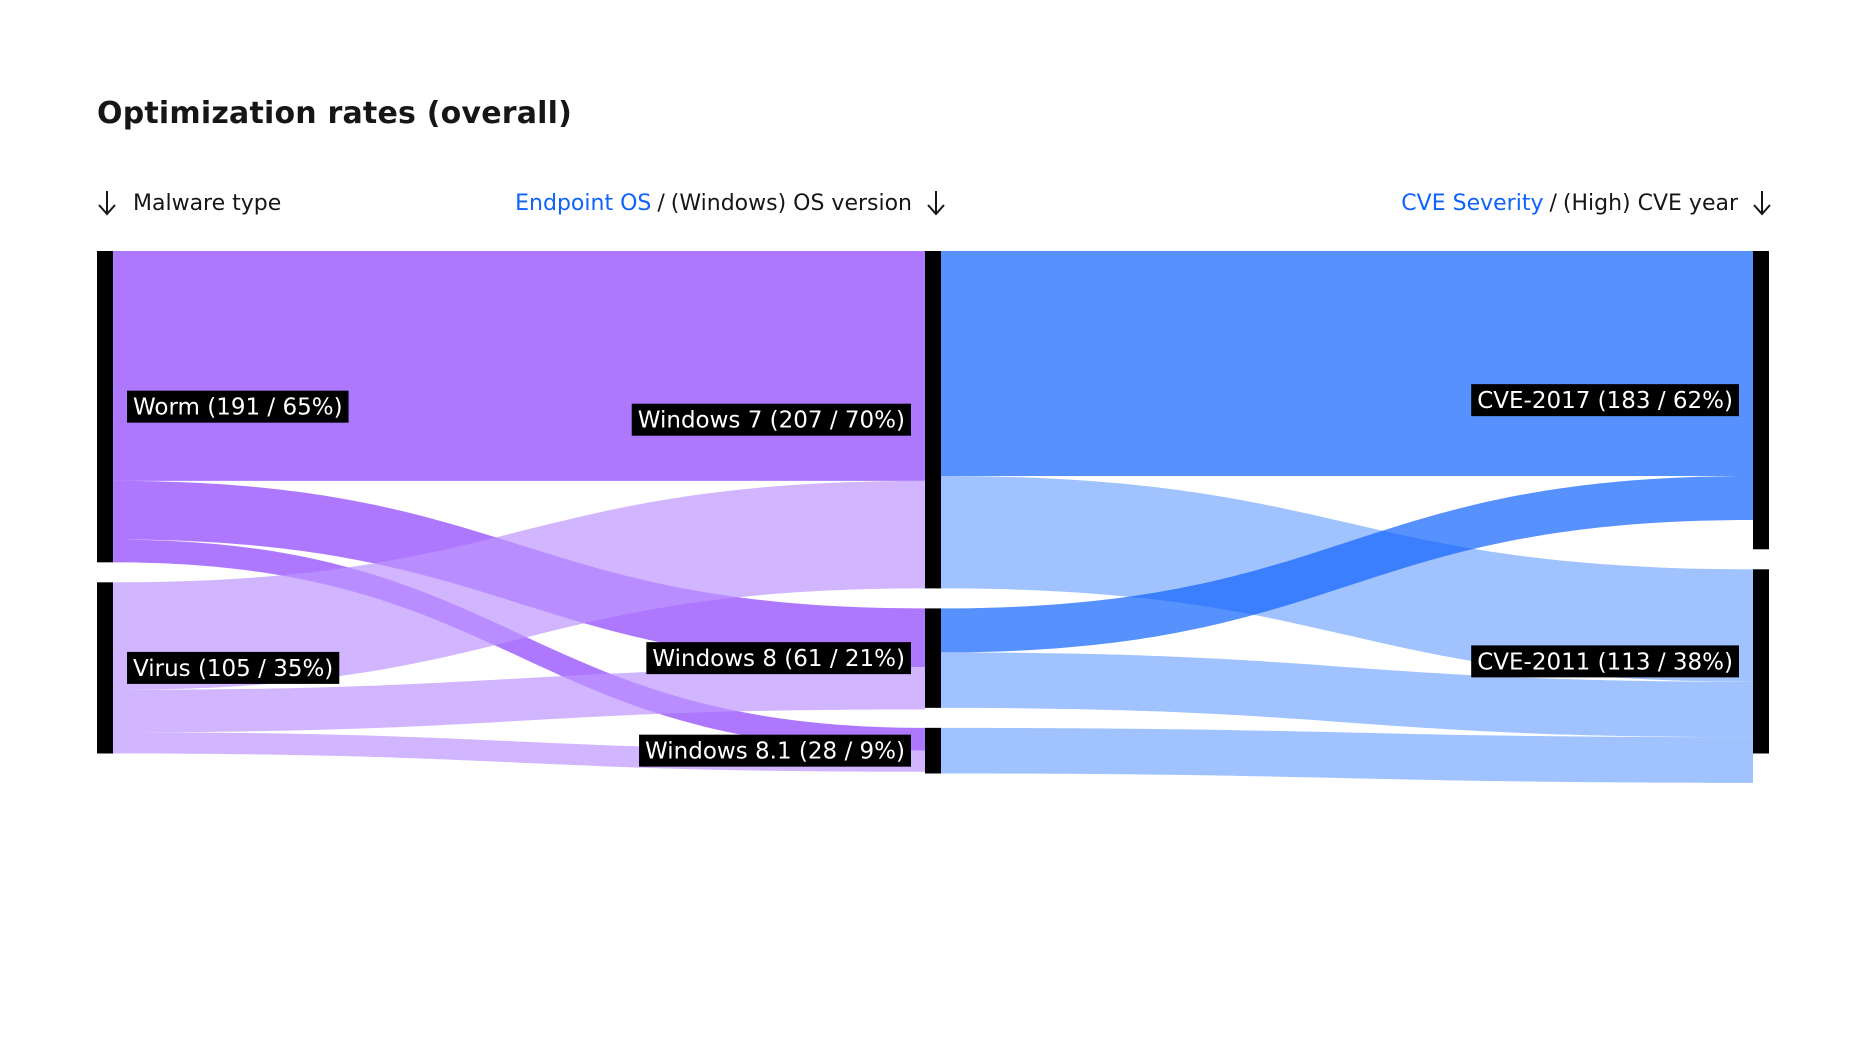 This screenshot has height=1044, width=1856. I want to click on node-label-win81: Windows 8.1 (28 / 9%), so click(775, 750).